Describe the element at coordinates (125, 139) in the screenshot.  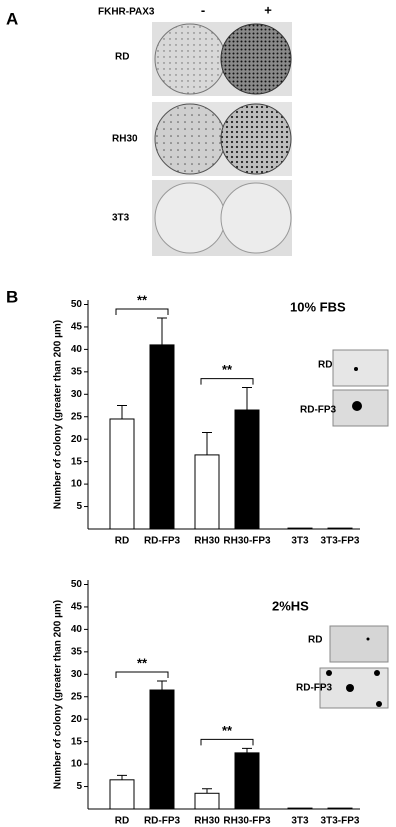
I see `row-label: RH30` at that location.